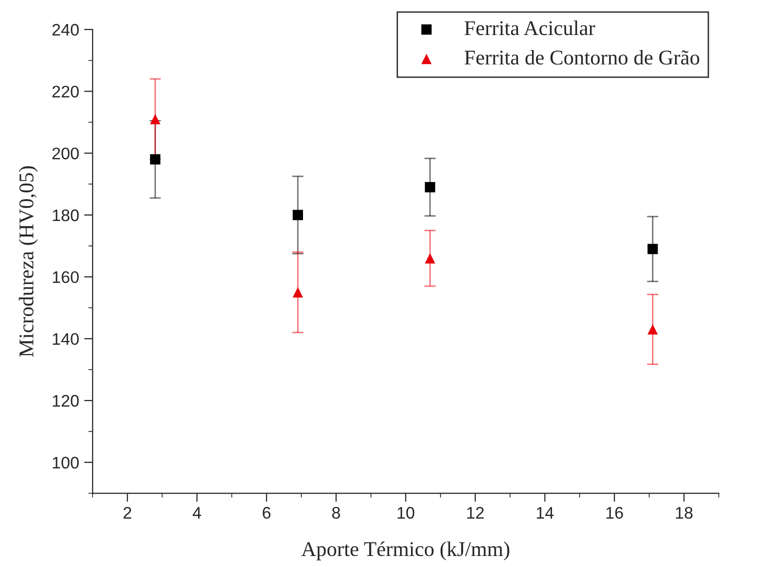  Describe the element at coordinates (65, 277) in the screenshot. I see `y-tick-label: 160` at that location.